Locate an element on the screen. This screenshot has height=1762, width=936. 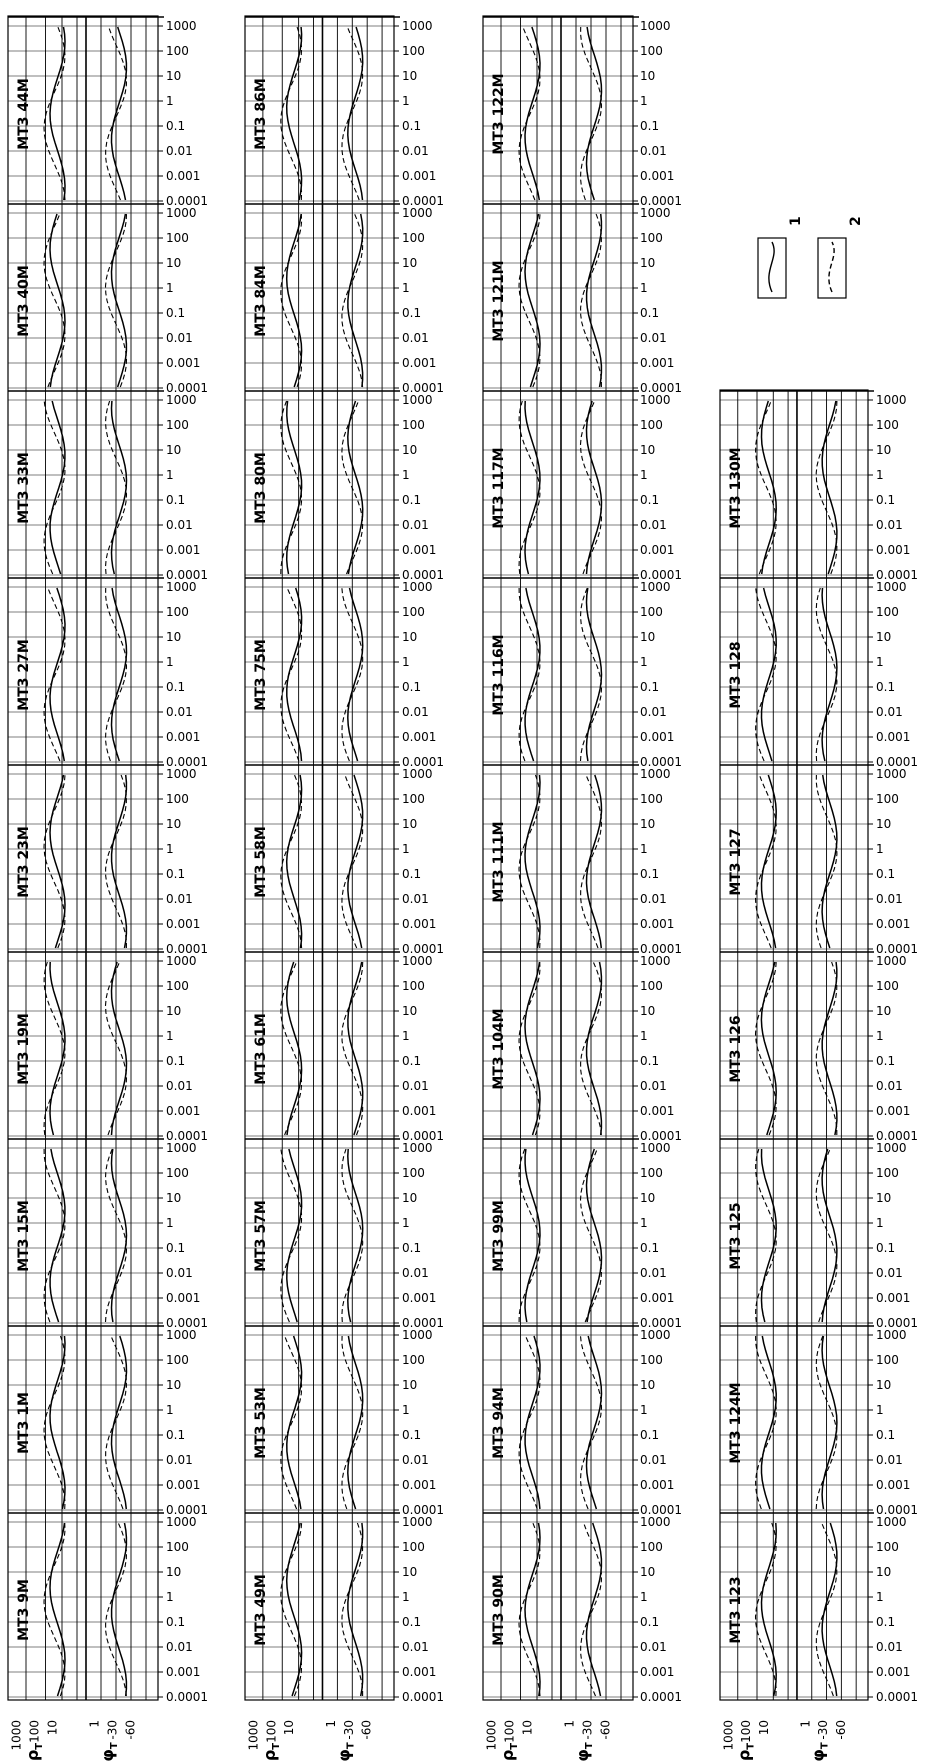
station-label: MT3 99M is located at coordinates (499, 1236).